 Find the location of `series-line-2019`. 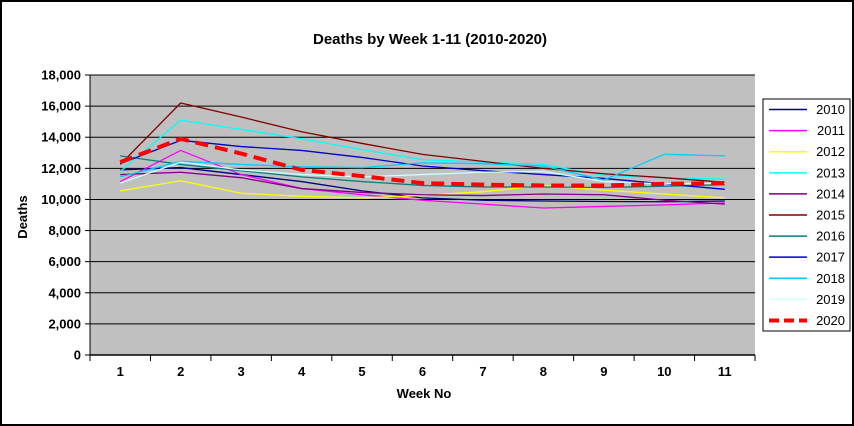

series-line-2019 is located at coordinates (422, 173).